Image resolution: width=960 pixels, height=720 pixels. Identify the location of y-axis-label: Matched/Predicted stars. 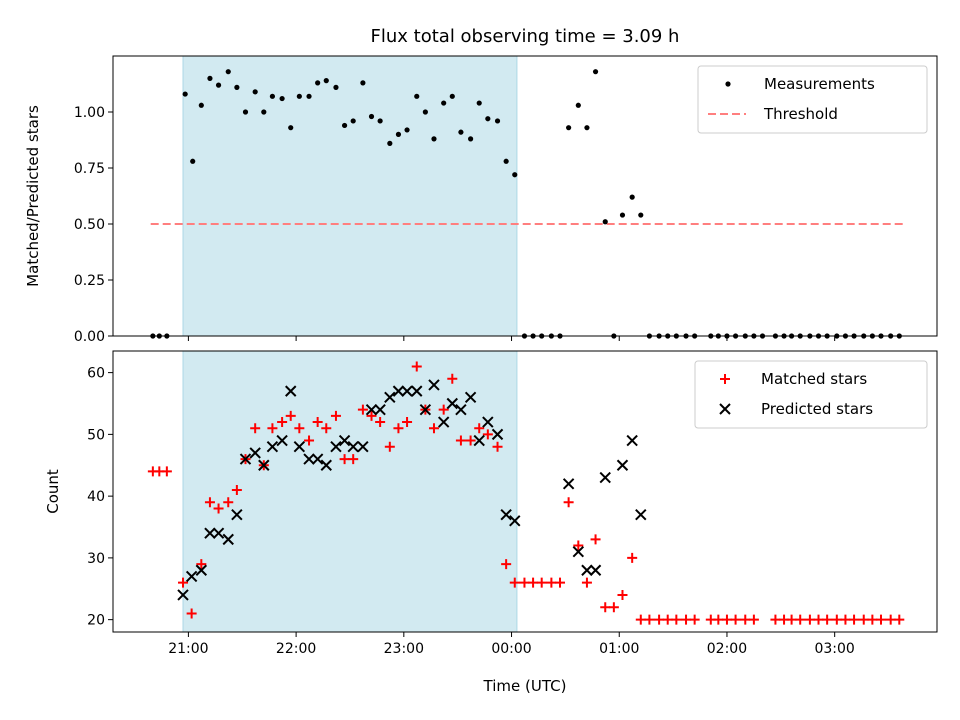
(33, 196).